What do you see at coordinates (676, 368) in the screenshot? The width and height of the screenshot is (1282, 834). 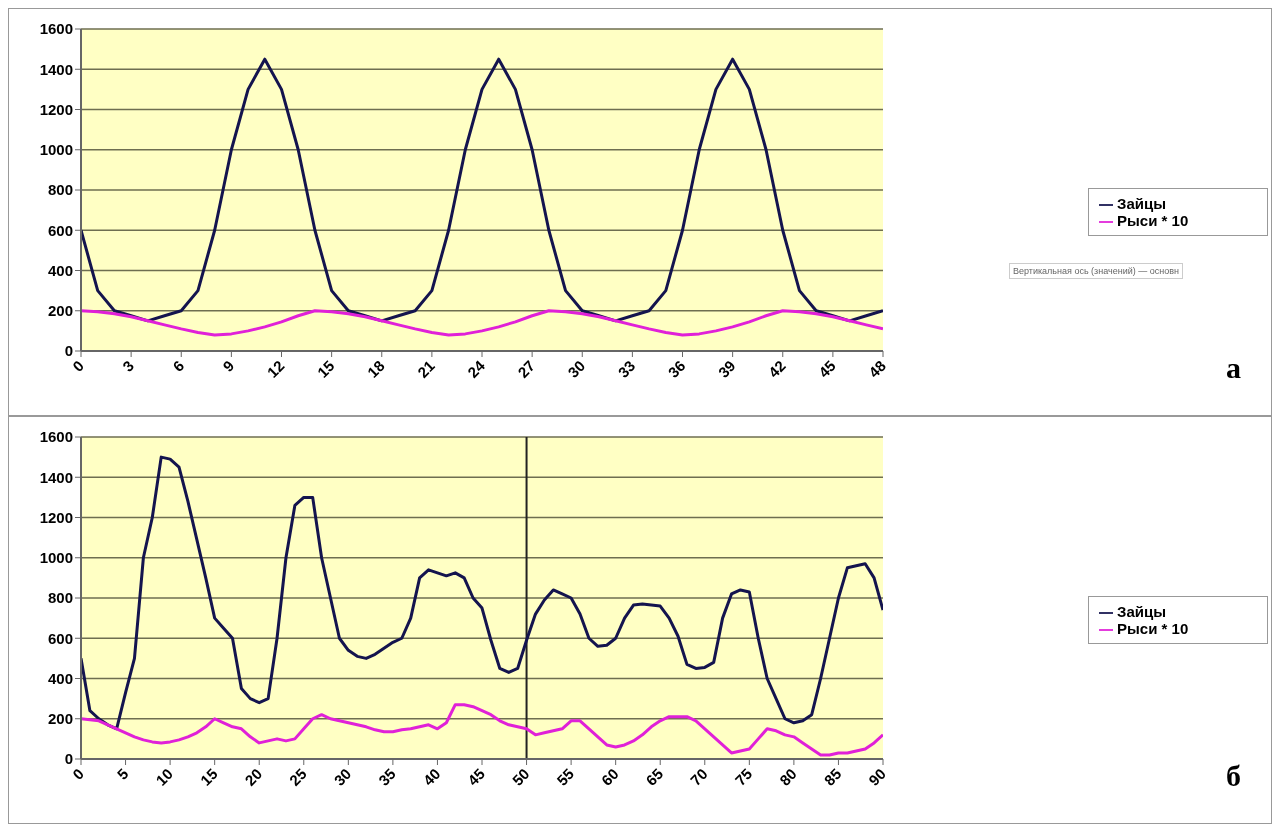 I see `x-tick-label: 36` at bounding box center [676, 368].